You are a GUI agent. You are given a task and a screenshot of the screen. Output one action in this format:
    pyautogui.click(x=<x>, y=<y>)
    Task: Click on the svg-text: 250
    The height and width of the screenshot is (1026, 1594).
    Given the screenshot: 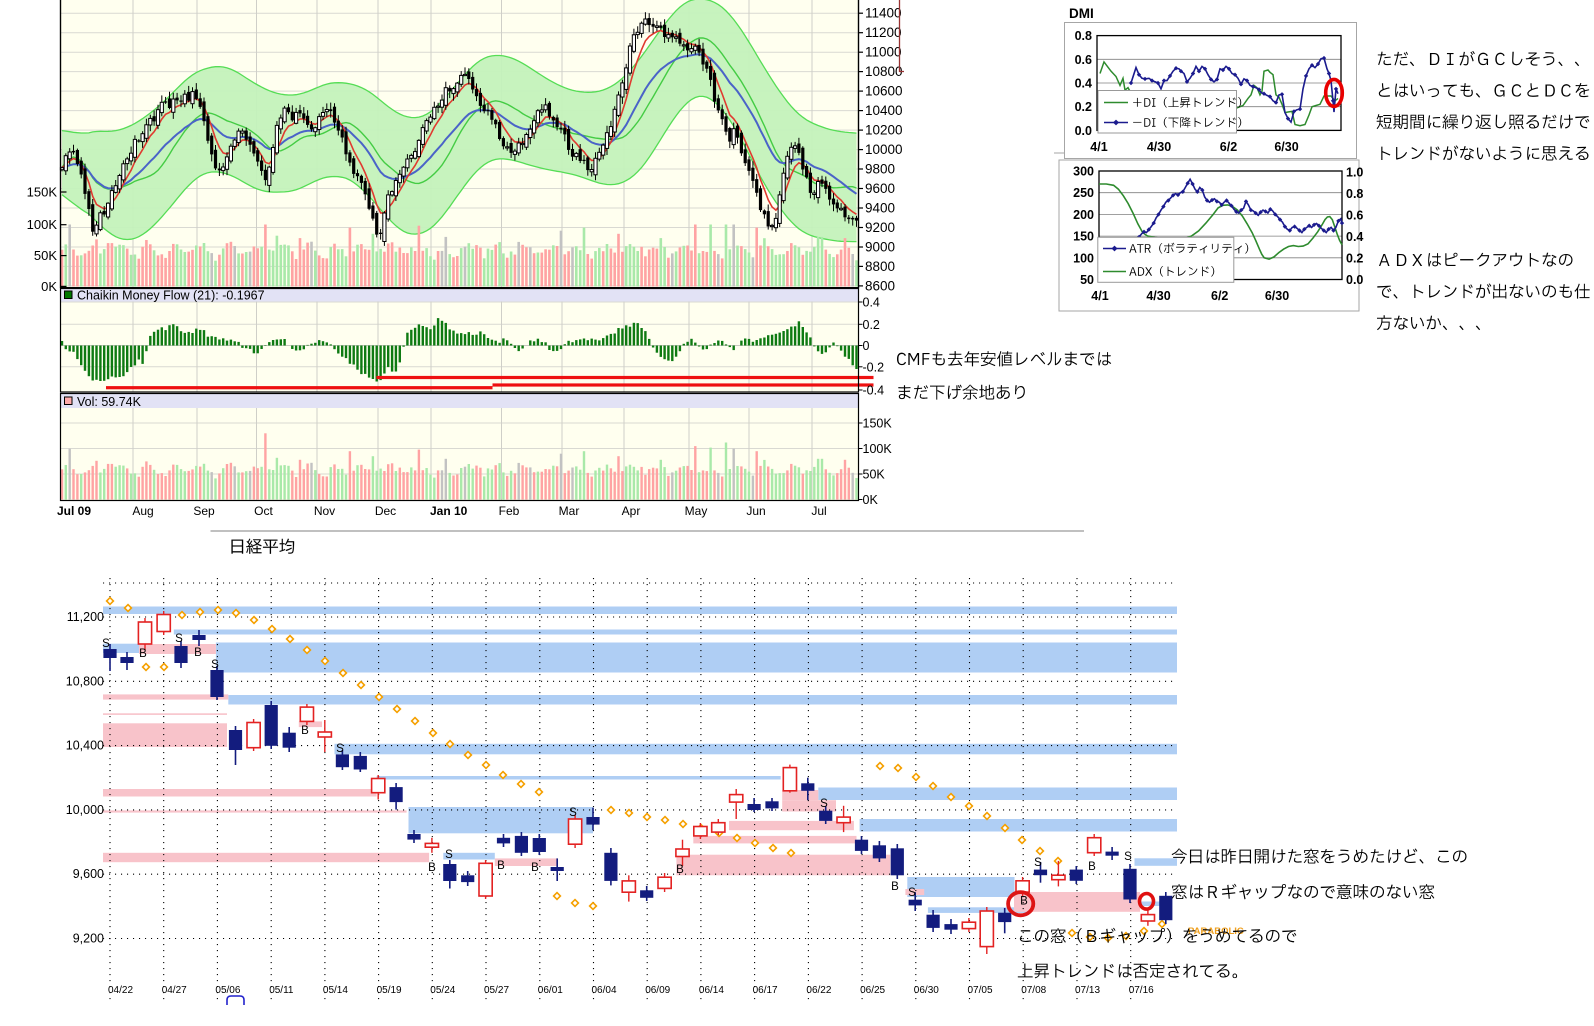 What is the action you would take?
    pyautogui.click(x=1083, y=193)
    